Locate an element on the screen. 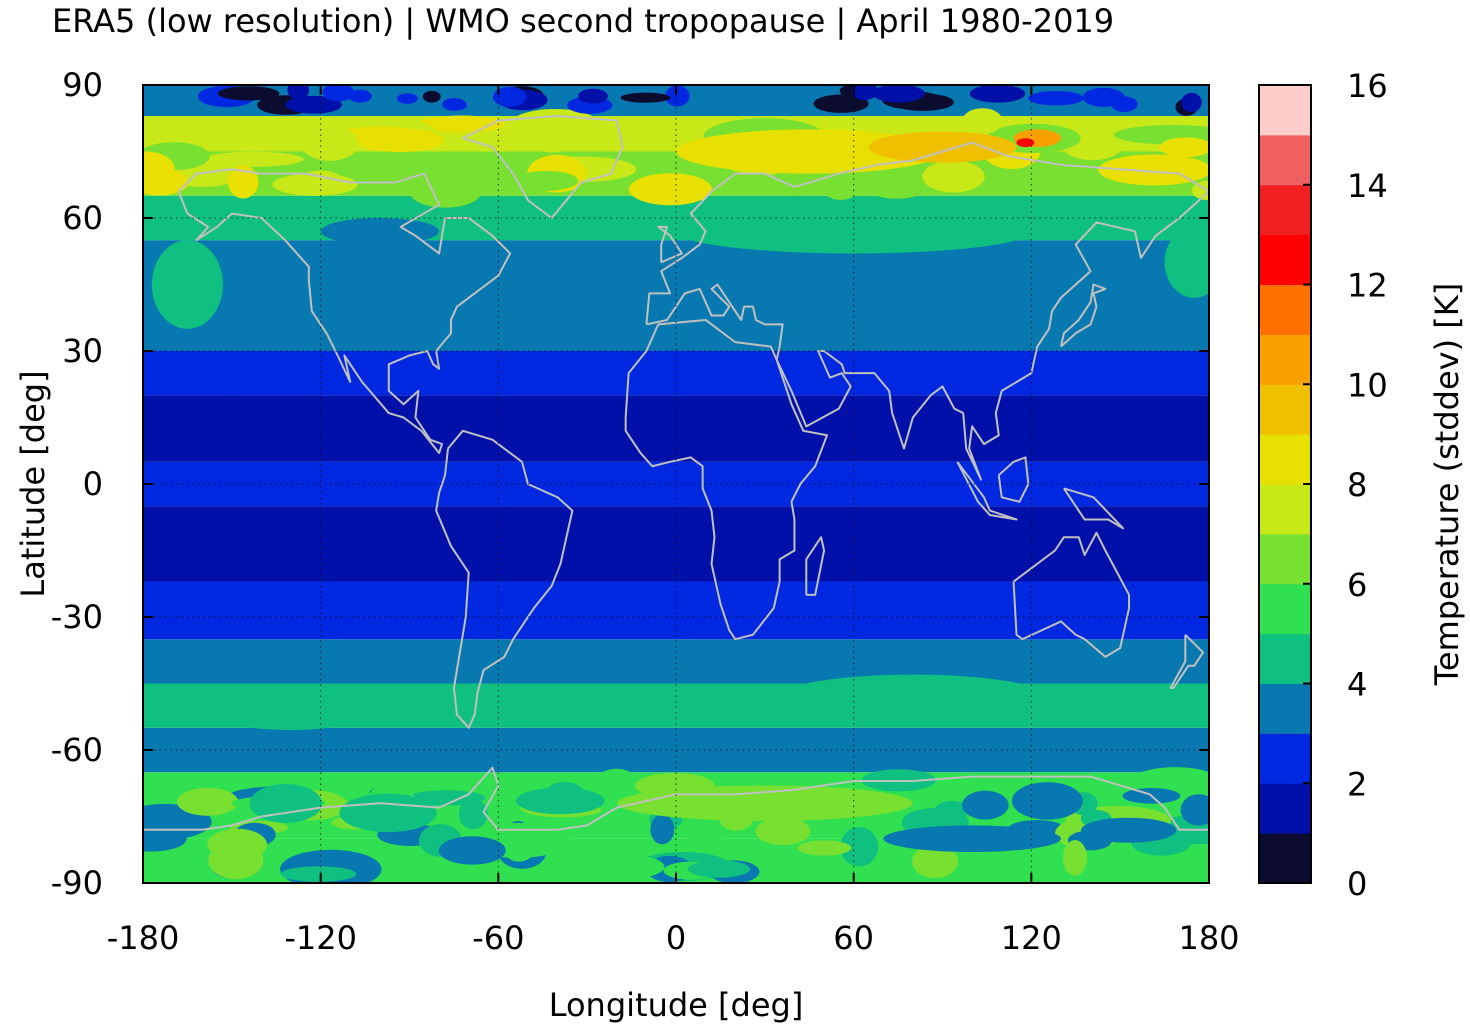 The height and width of the screenshot is (1029, 1470). west-pacific-low is located at coordinates (1031, 417).